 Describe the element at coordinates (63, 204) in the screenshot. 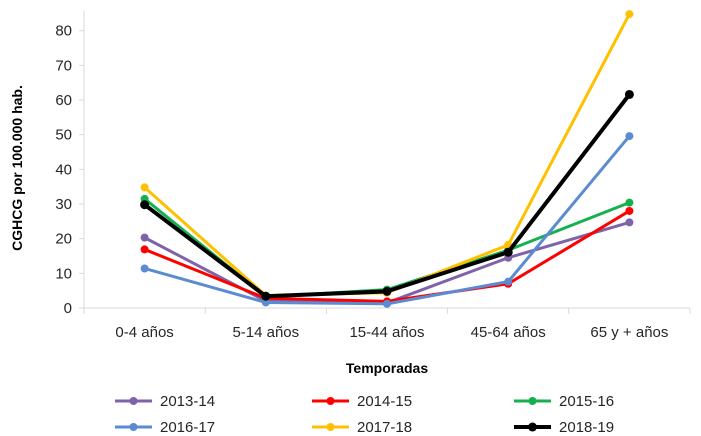

I see `y-tick-label: 30` at that location.